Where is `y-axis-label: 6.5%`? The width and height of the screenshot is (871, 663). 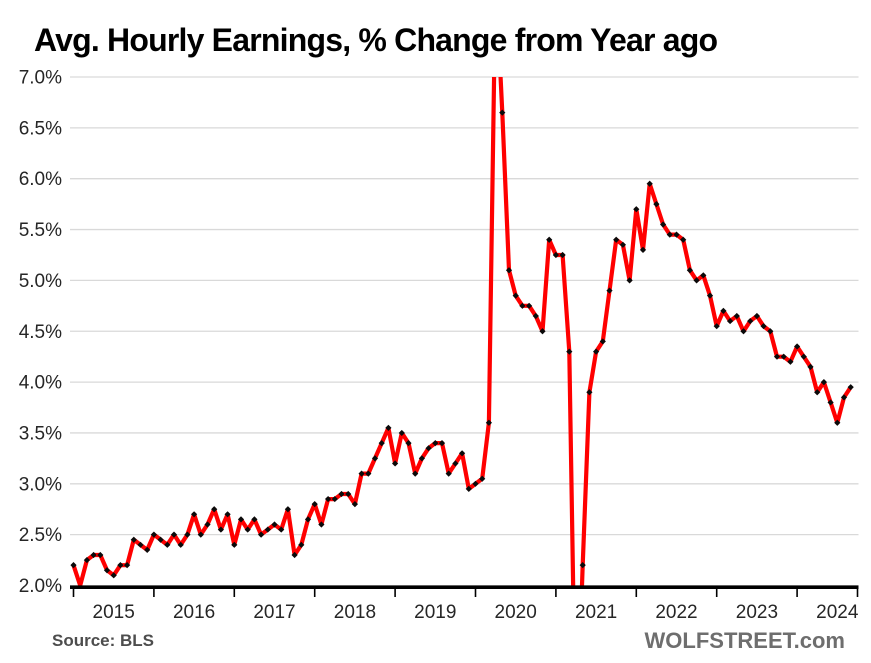
y-axis-label: 6.5% is located at coordinates (40, 128).